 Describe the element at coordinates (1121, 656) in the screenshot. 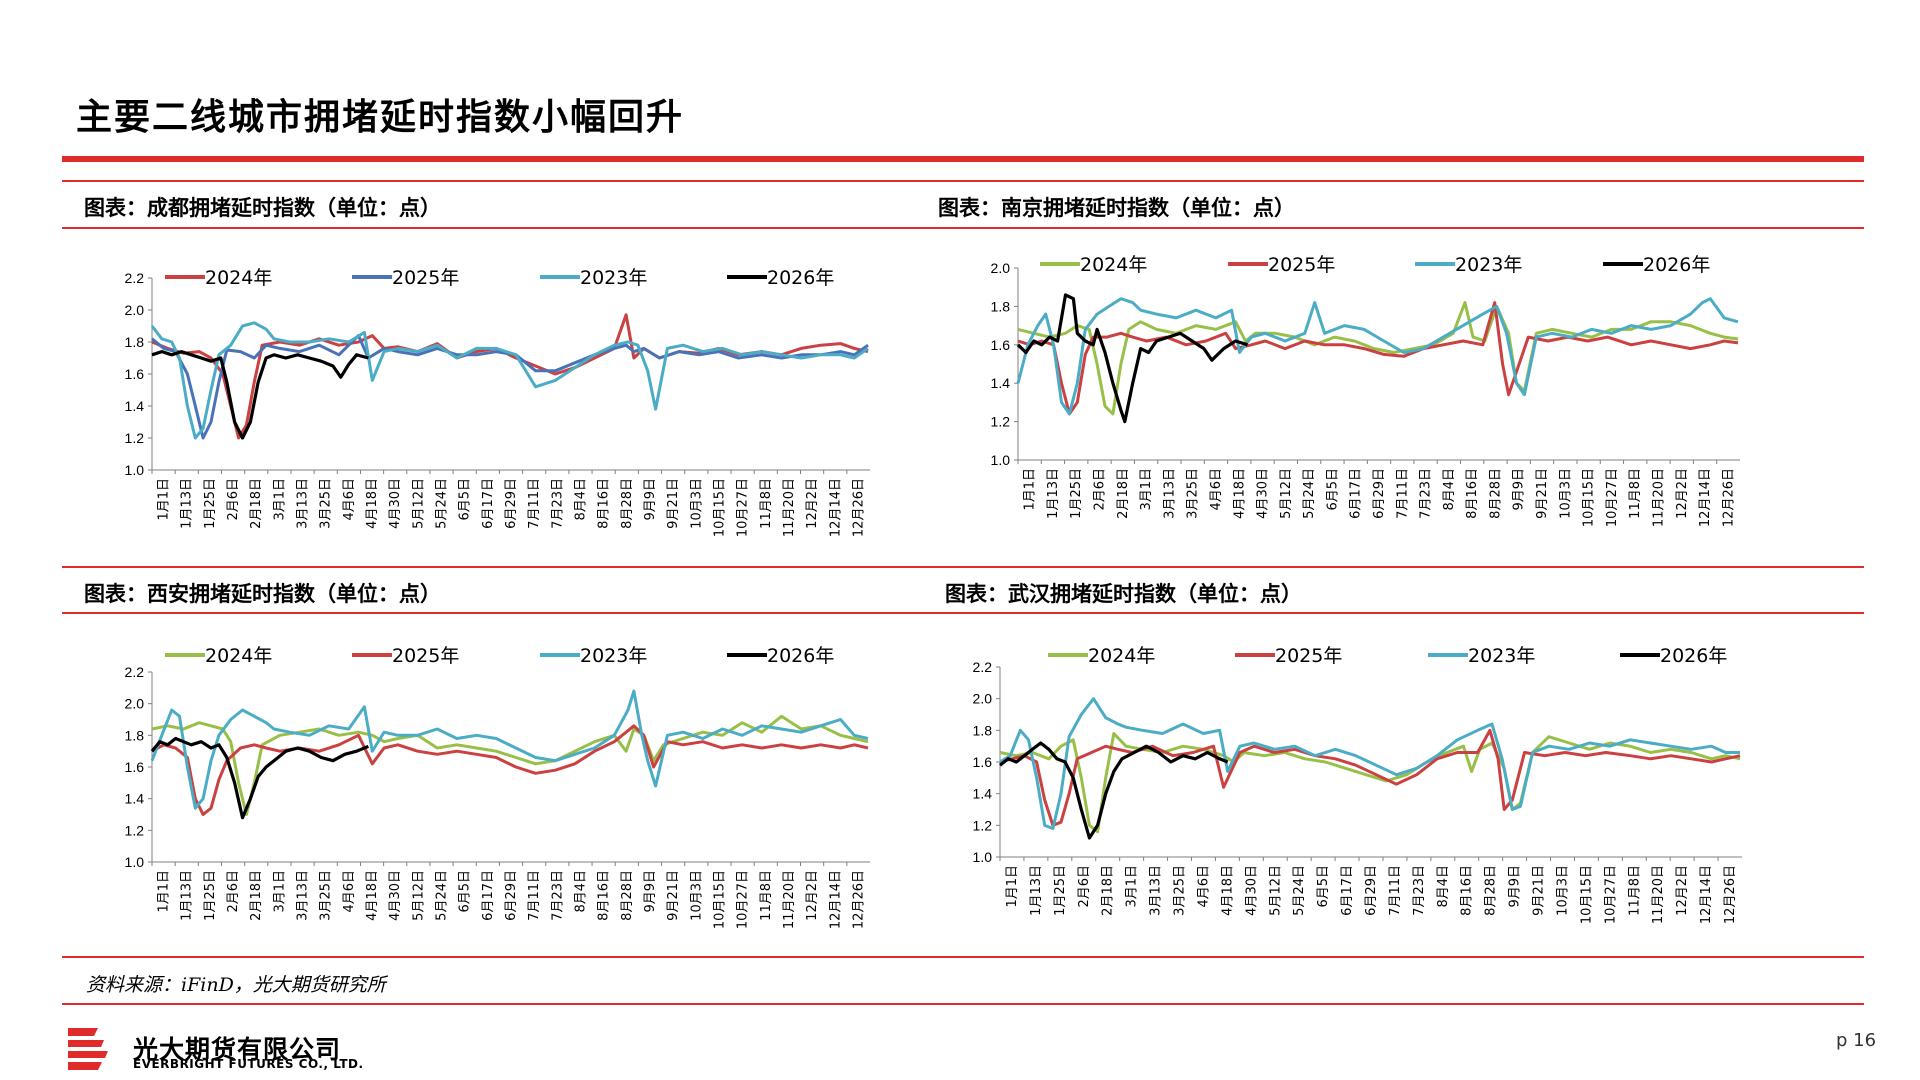

I see `wuhan-legend-label: 2024年` at that location.